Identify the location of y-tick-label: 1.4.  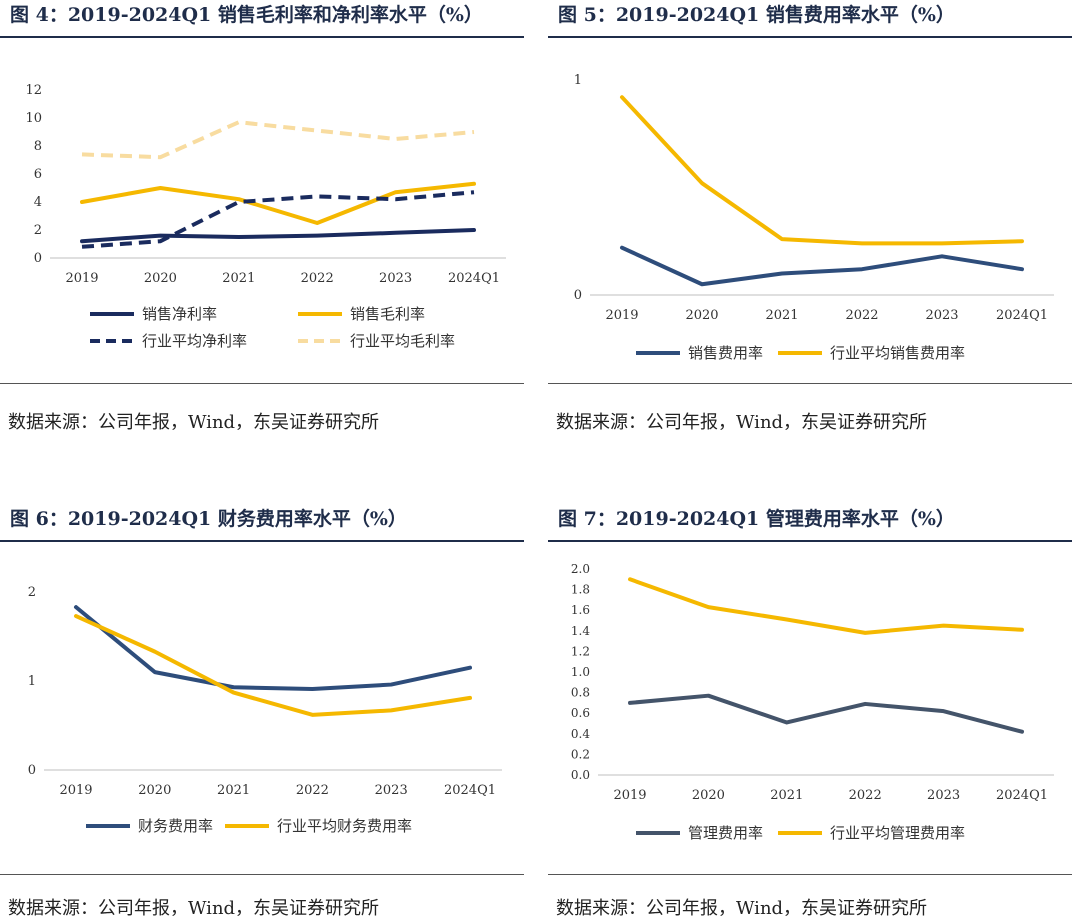
(580, 631).